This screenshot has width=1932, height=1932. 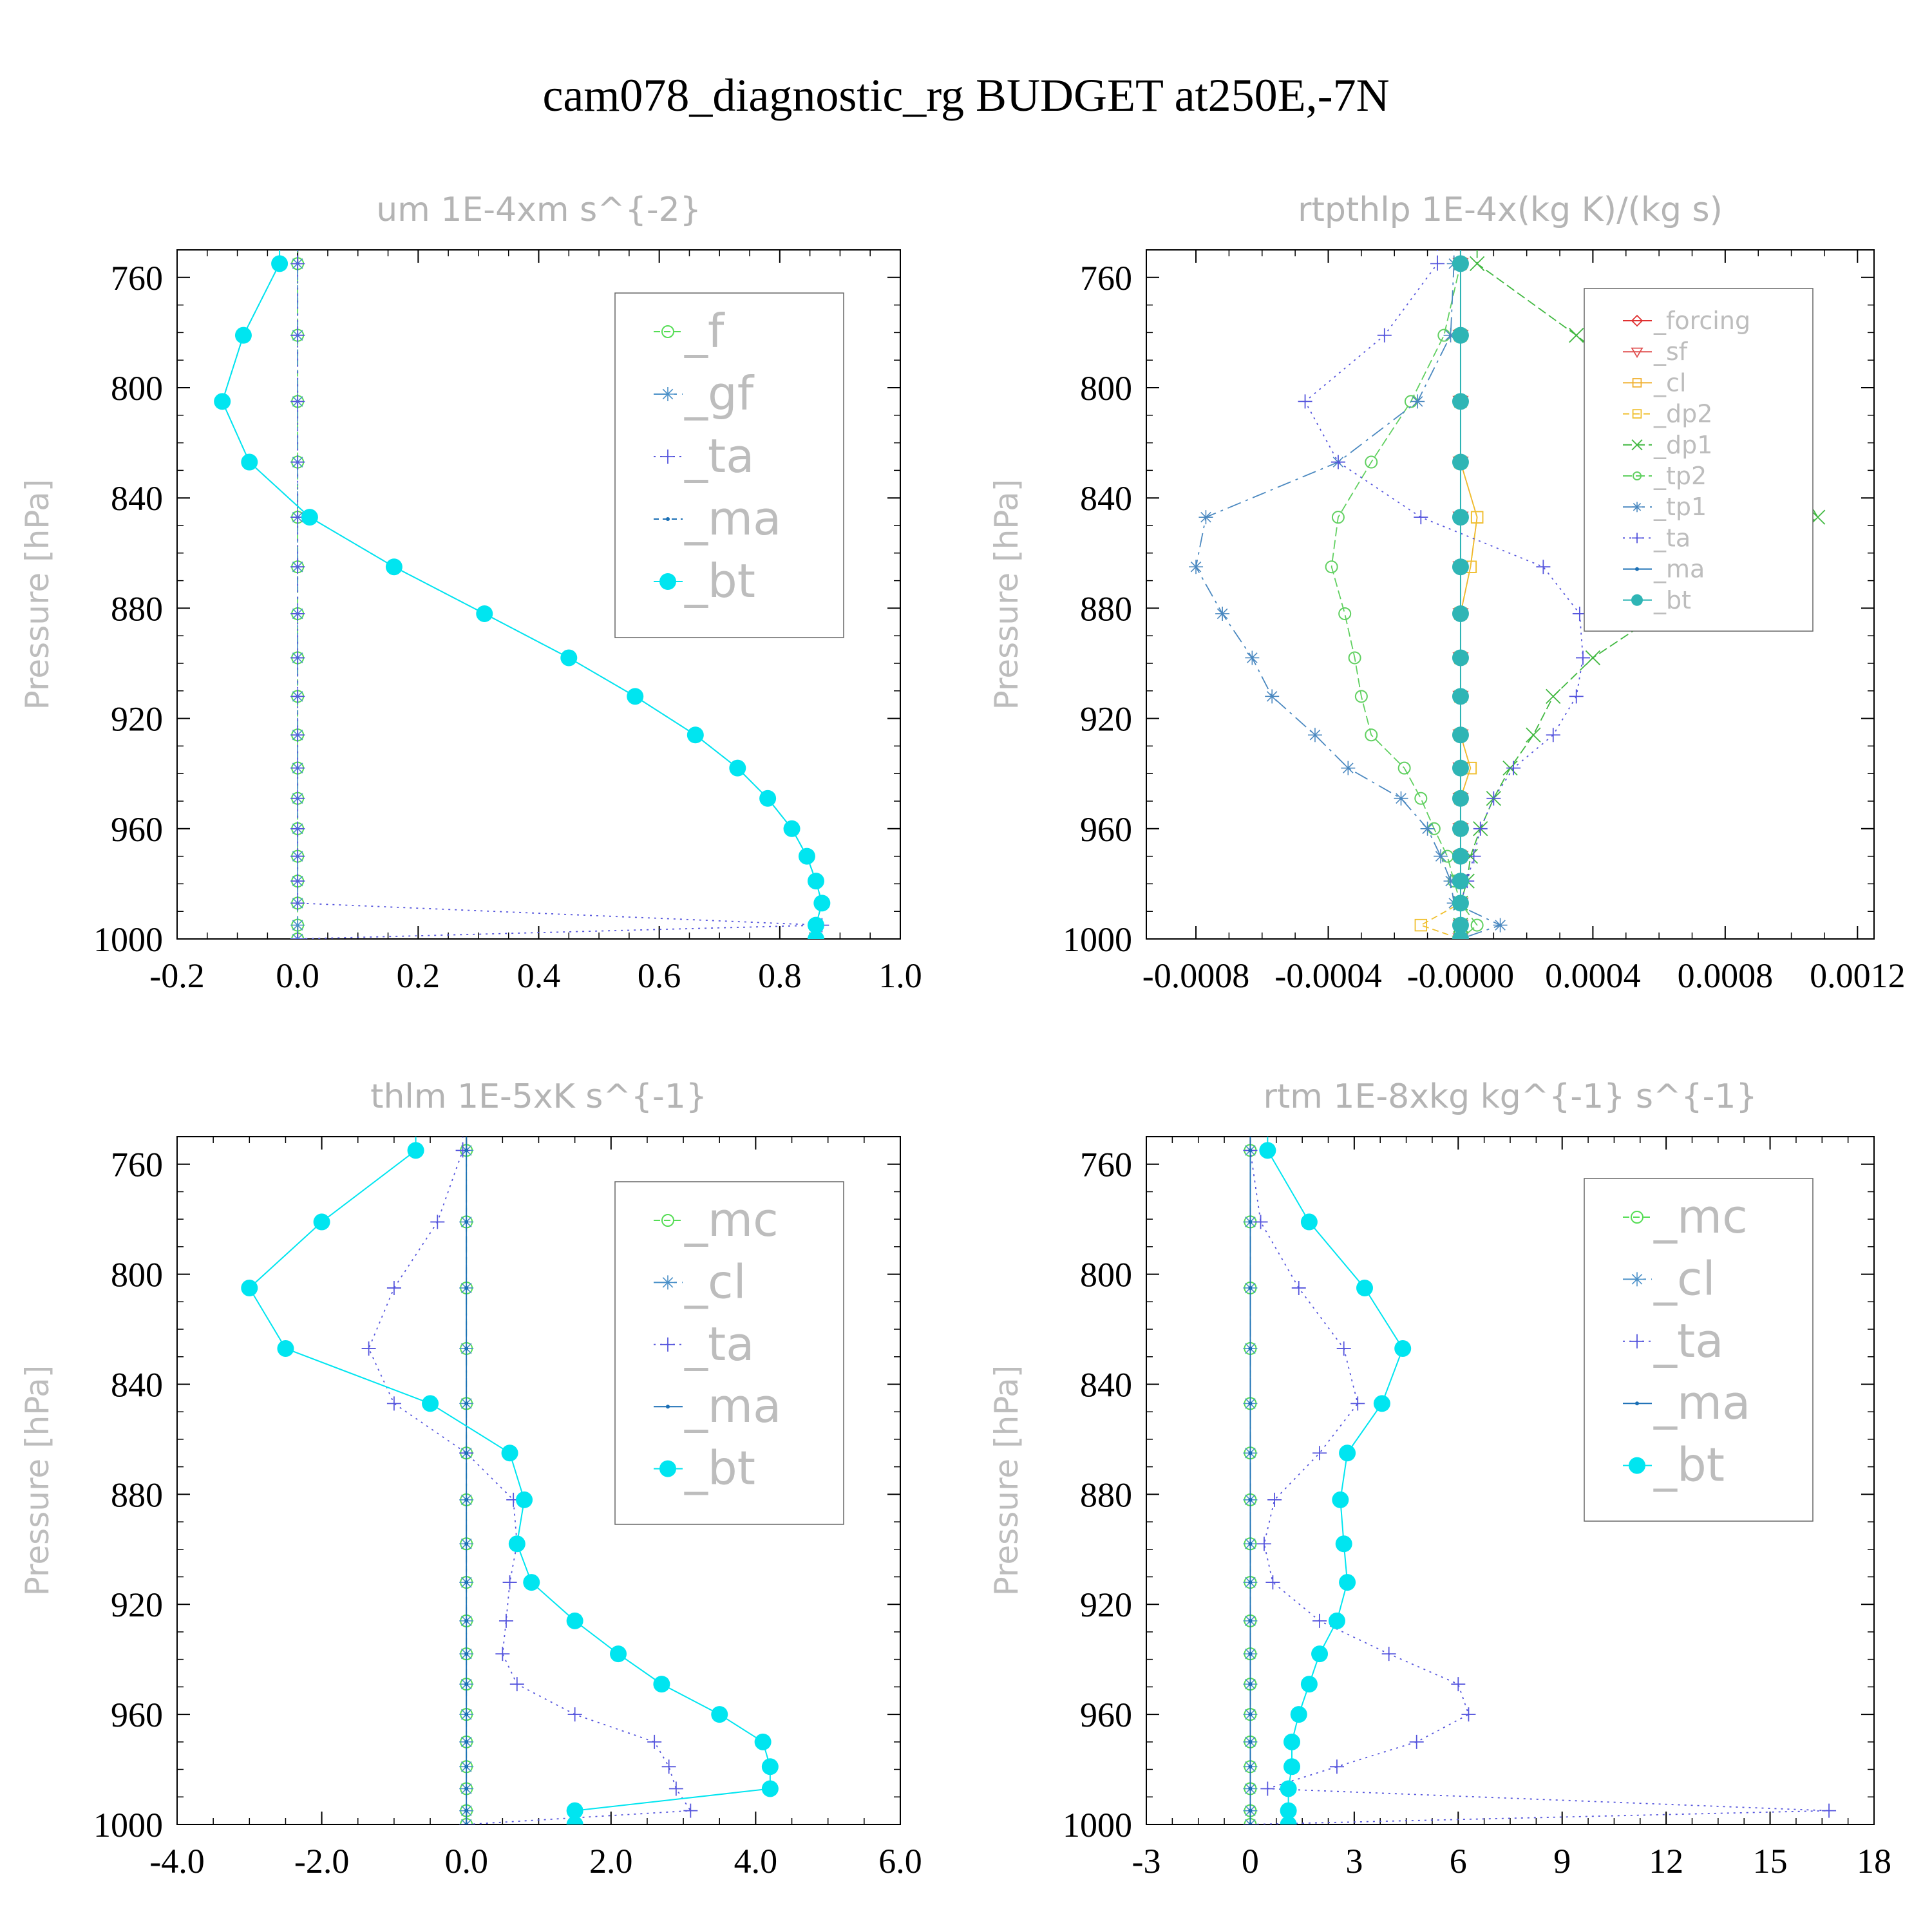 What do you see at coordinates (1106, 1165) in the screenshot?
I see `y-tick-label: 760` at bounding box center [1106, 1165].